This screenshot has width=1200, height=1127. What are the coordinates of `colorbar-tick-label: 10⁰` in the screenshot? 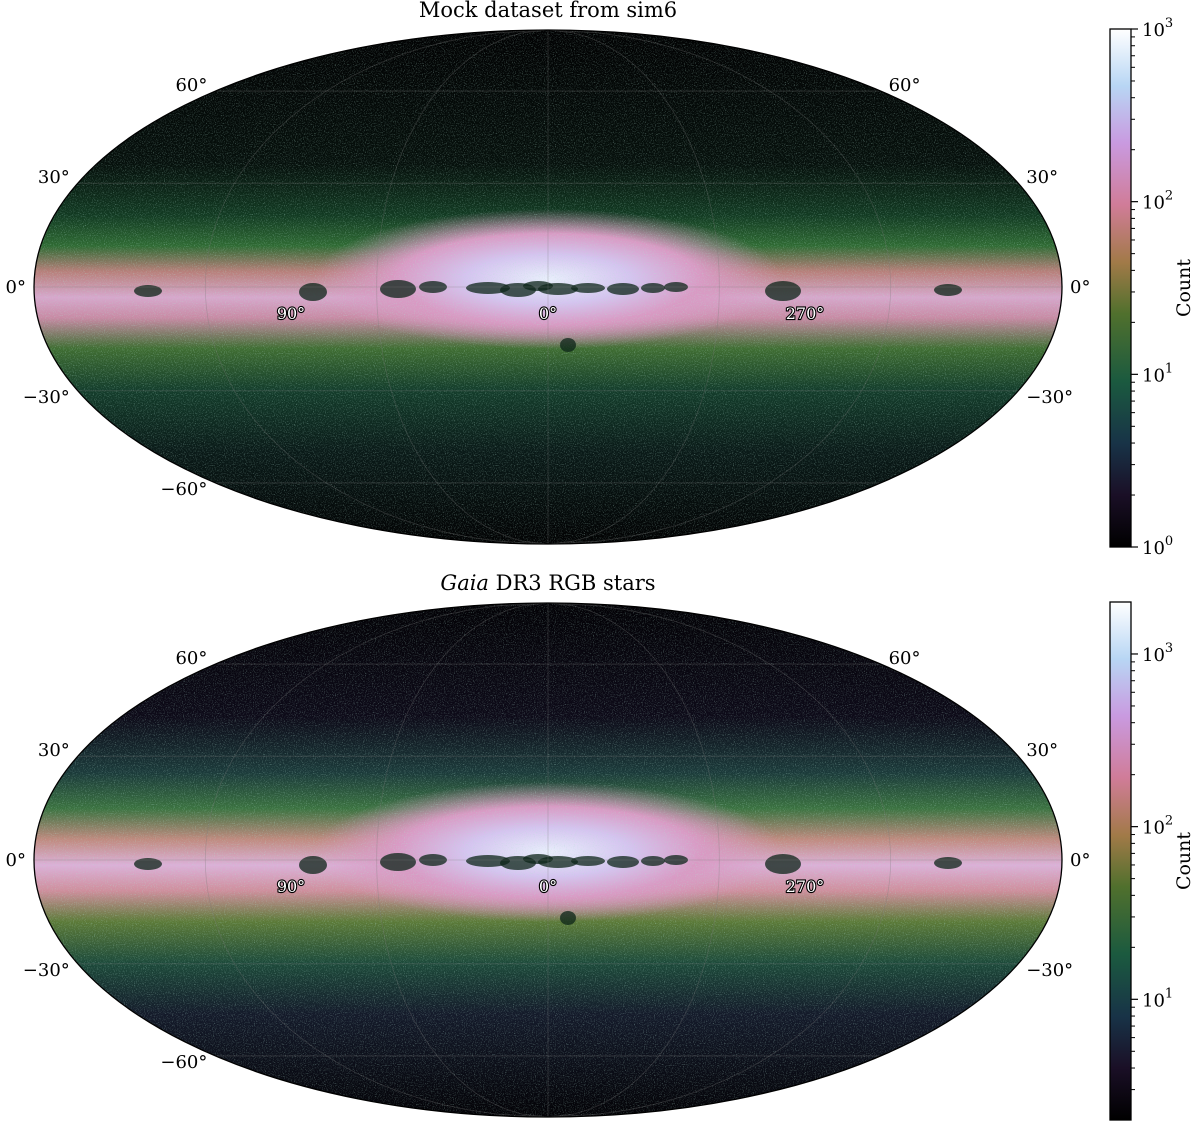 It's located at (1157, 546).